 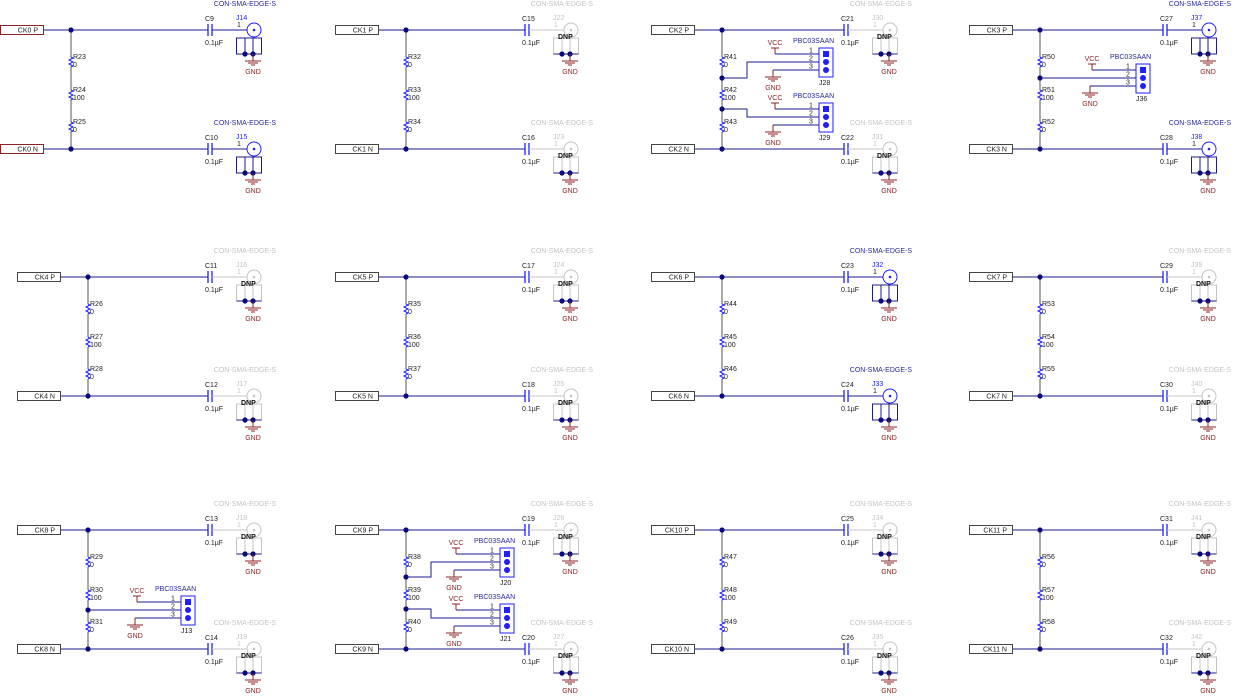 What do you see at coordinates (214, 650) in the screenshot?
I see `capacitor: C14 0.1µF` at bounding box center [214, 650].